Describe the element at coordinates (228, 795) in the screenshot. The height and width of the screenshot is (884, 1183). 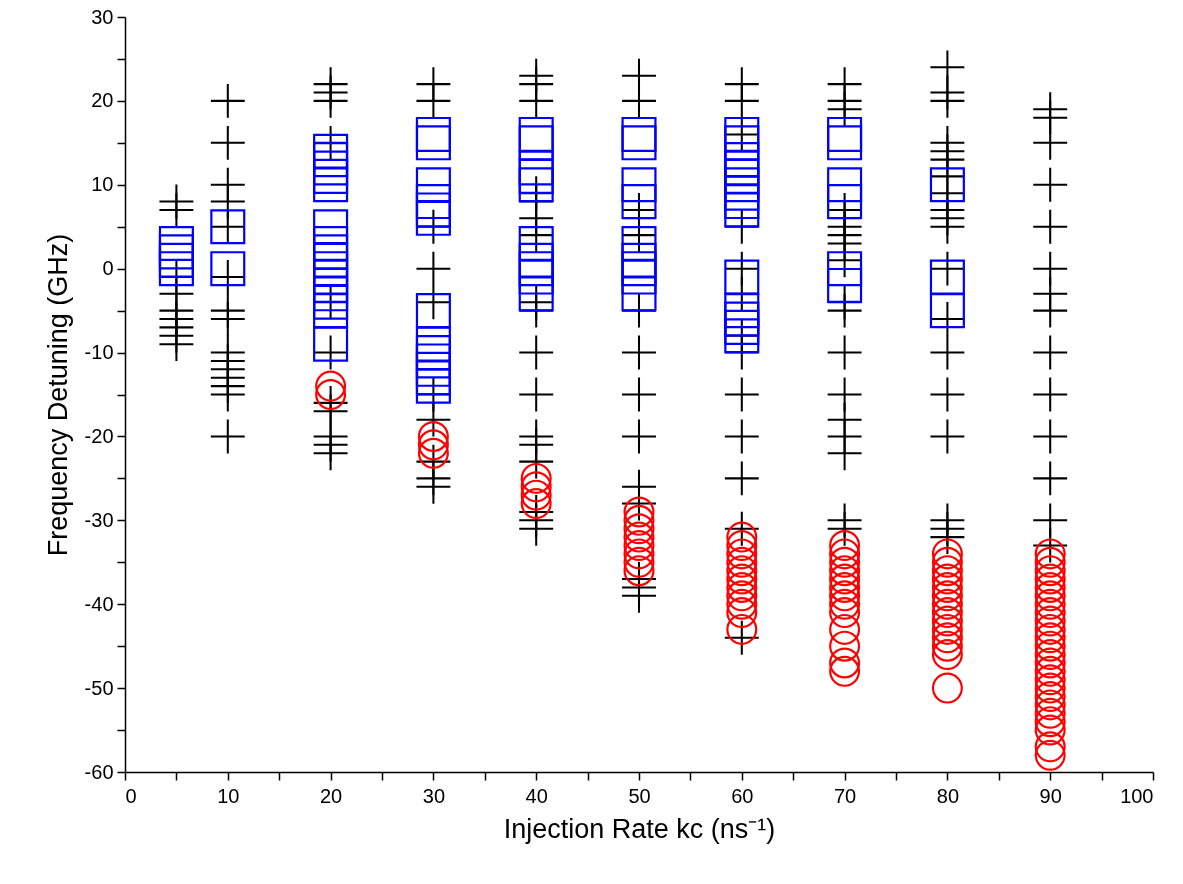
I see `x-tick-label: 10` at that location.